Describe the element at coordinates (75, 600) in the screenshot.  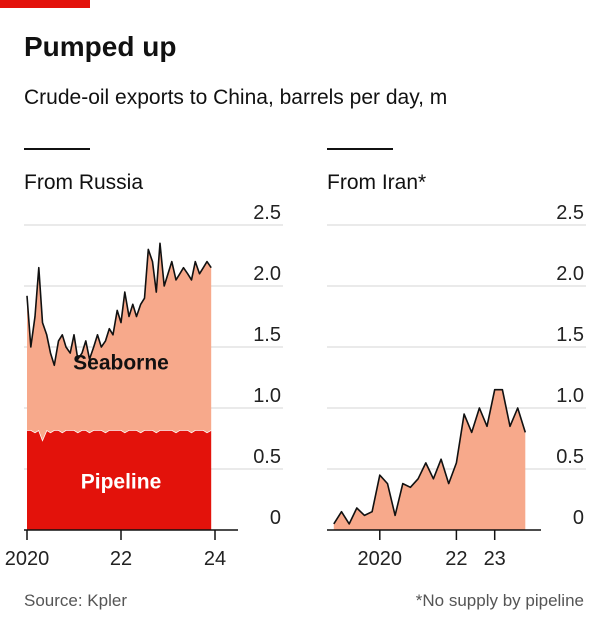
I see `source: Source: Kpler` at that location.